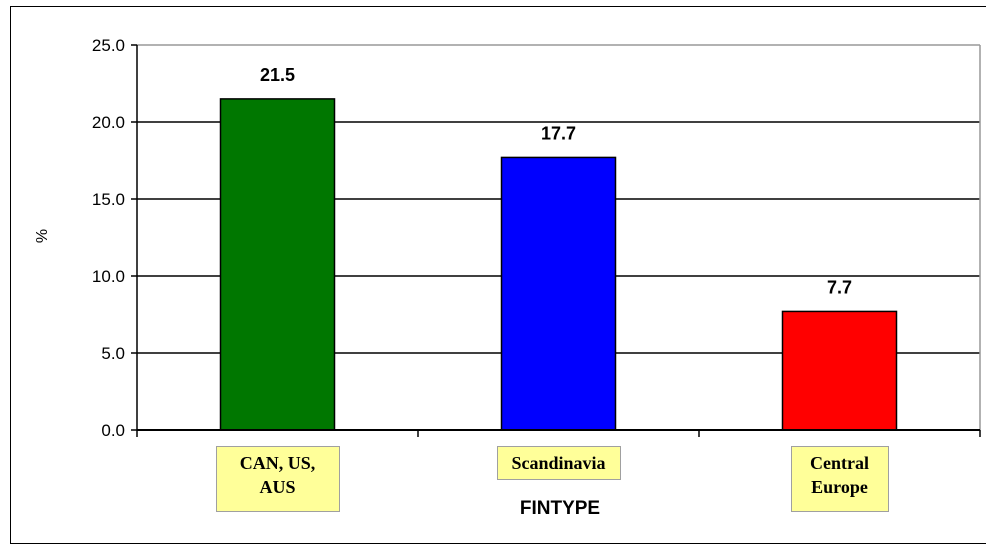 This screenshot has width=988, height=546. What do you see at coordinates (558, 433) in the screenshot?
I see `x-axis-ticks` at bounding box center [558, 433].